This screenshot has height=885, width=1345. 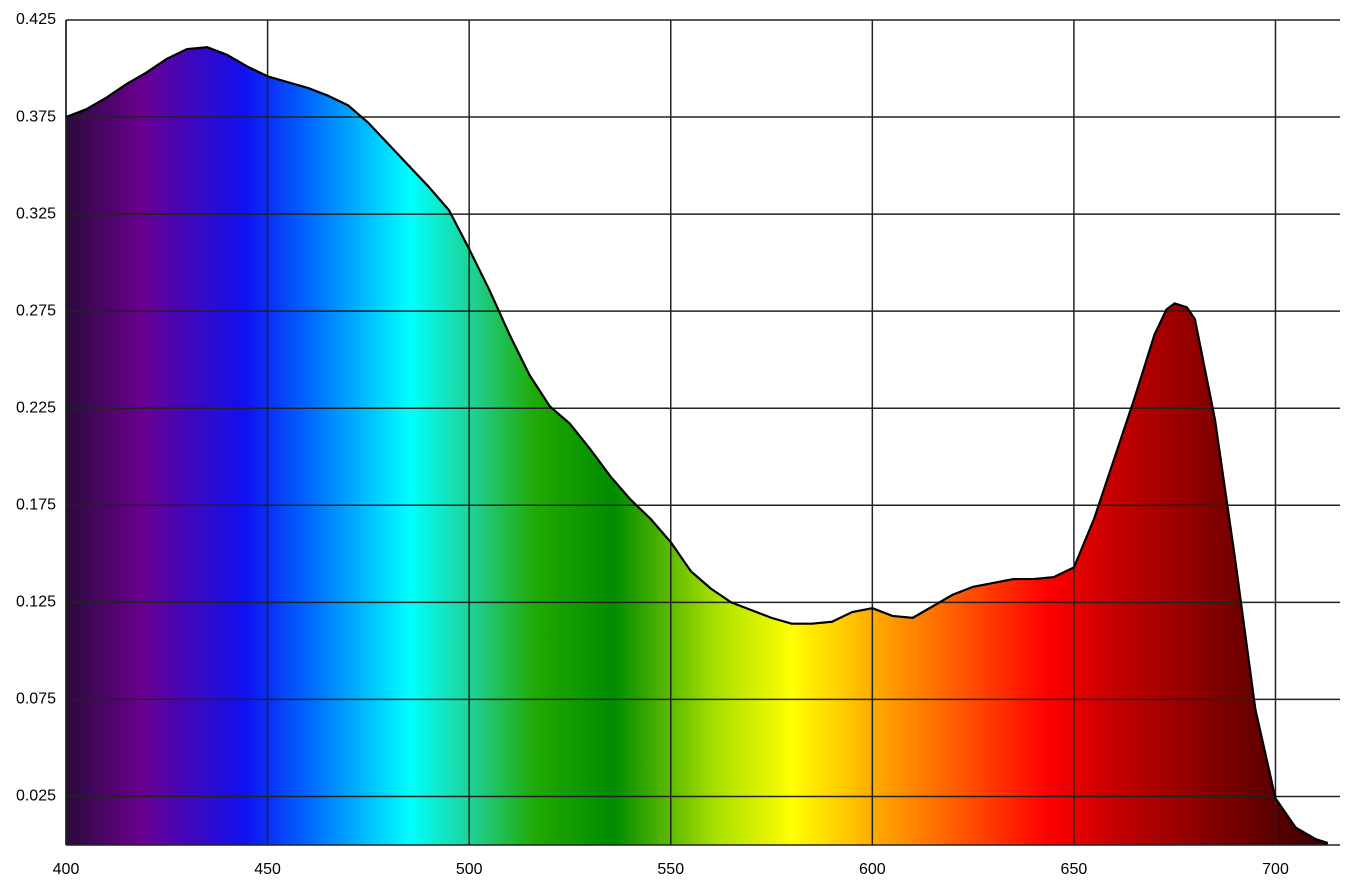 I want to click on x-tick-label: 500, so click(x=469, y=869).